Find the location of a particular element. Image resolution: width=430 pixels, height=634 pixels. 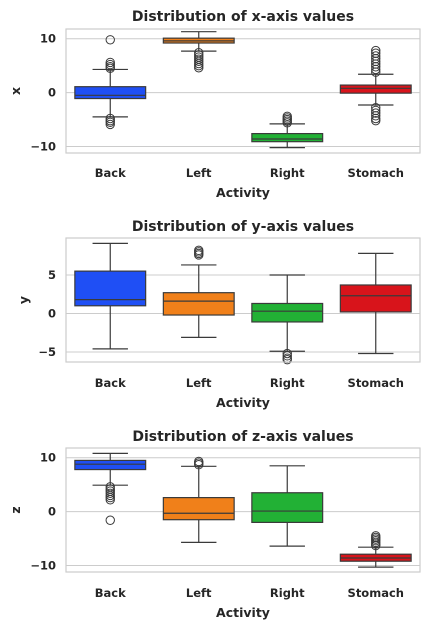

y-axis-label: z is located at coordinates (15, 509).